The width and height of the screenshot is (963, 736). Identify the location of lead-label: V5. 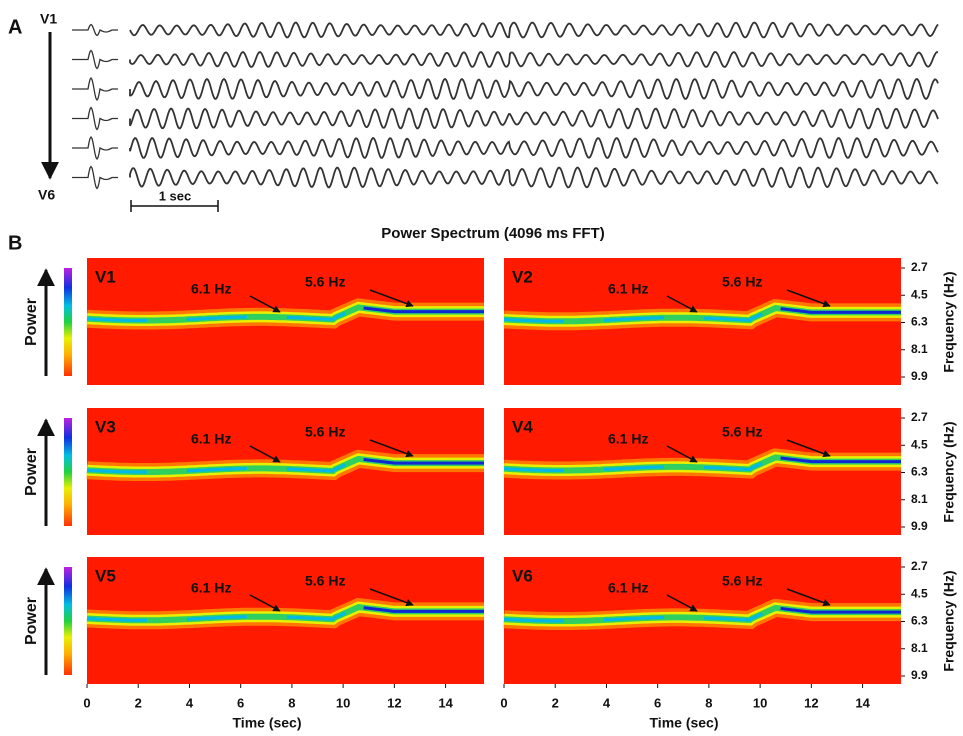
(105, 575).